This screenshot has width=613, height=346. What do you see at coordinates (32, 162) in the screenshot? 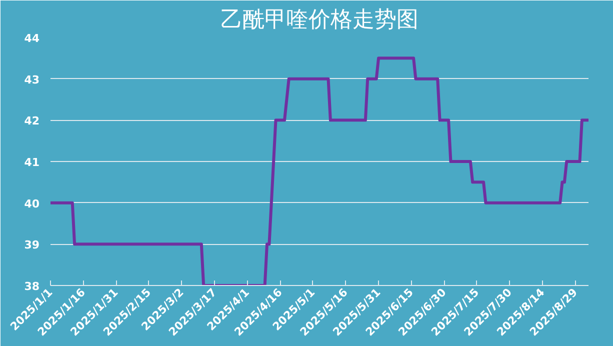
I see `y-tick-label: 41` at bounding box center [32, 162].